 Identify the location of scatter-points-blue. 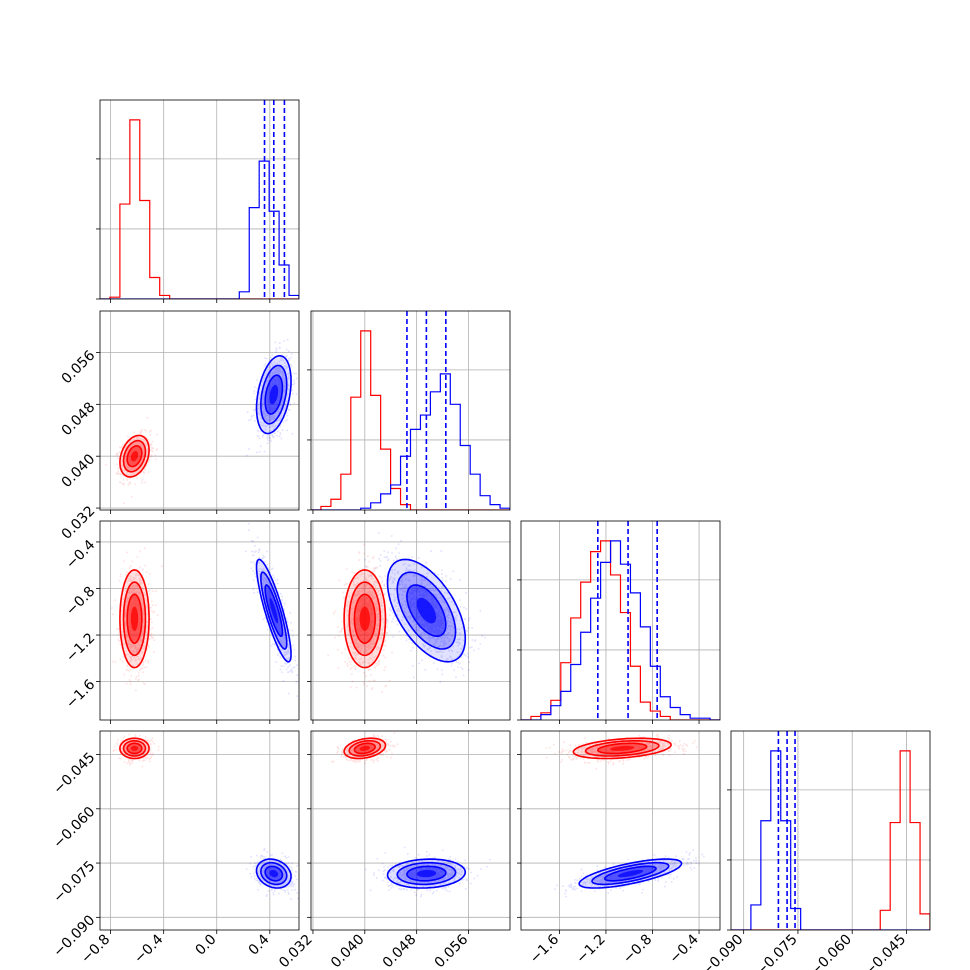
(425, 607).